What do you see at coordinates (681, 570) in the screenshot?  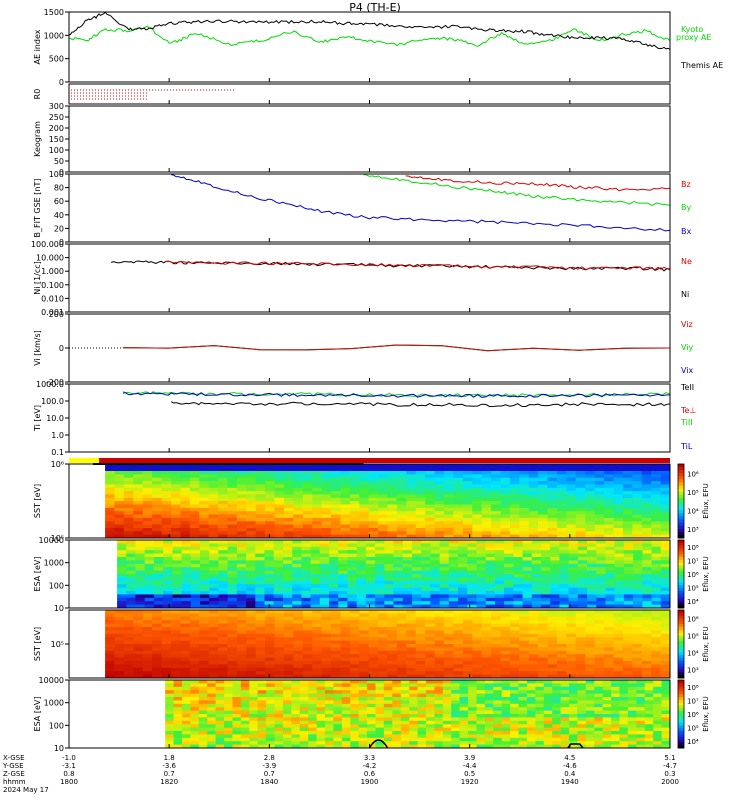 I see `colorbar-8-cell` at bounding box center [681, 570].